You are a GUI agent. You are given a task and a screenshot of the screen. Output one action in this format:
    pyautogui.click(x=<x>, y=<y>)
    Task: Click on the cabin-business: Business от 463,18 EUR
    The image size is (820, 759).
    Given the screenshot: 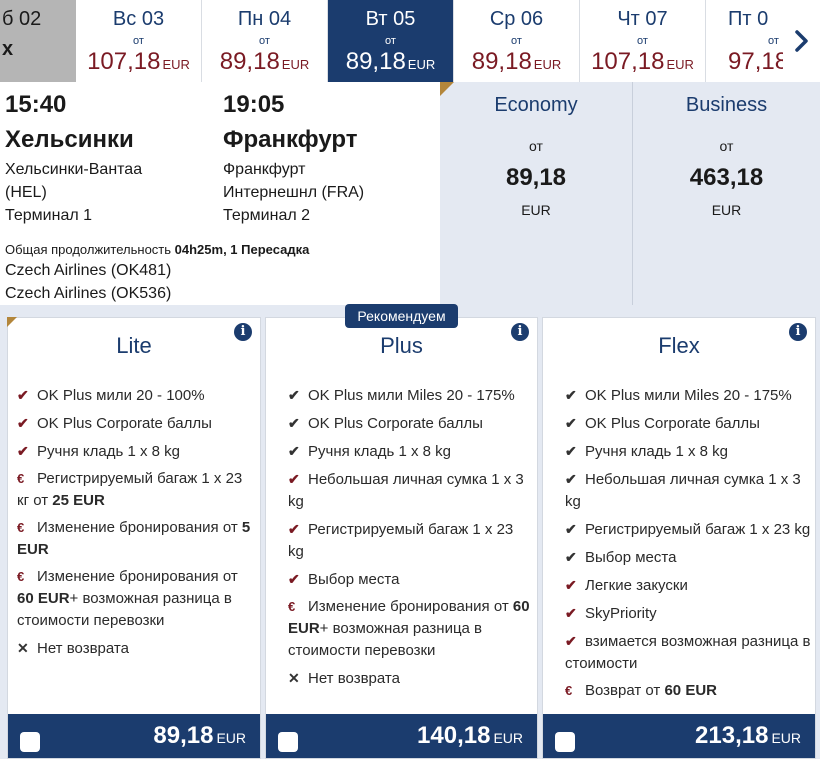 What is the action you would take?
    pyautogui.click(x=726, y=193)
    